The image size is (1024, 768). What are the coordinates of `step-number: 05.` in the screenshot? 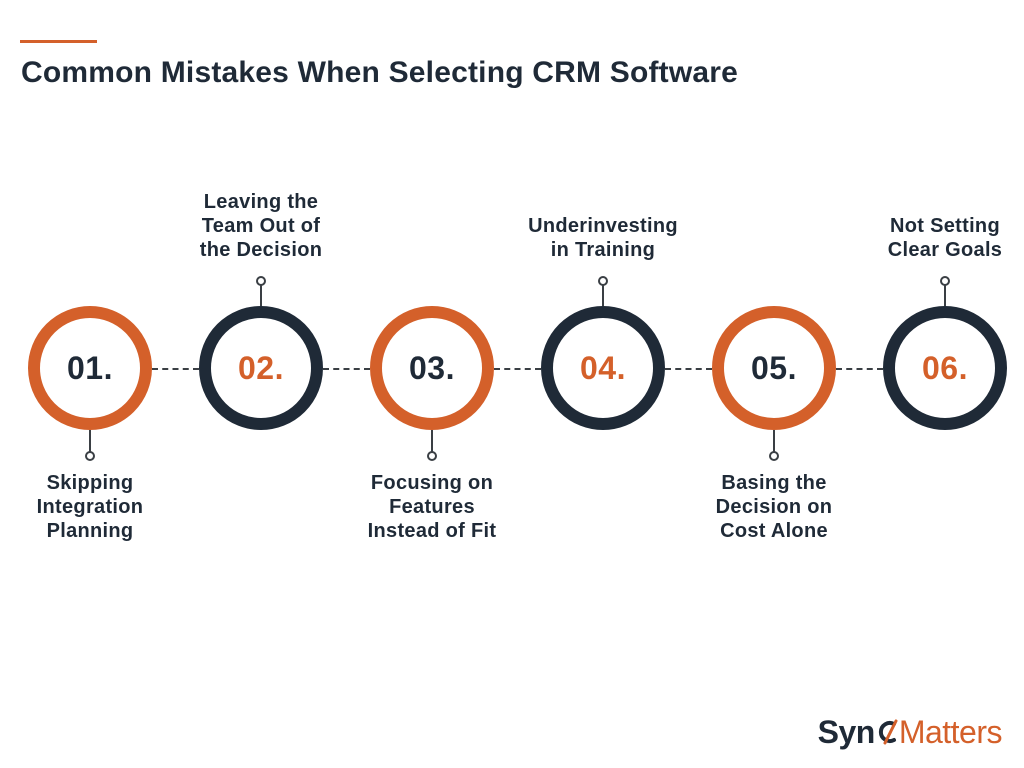 It's located at (774, 367).